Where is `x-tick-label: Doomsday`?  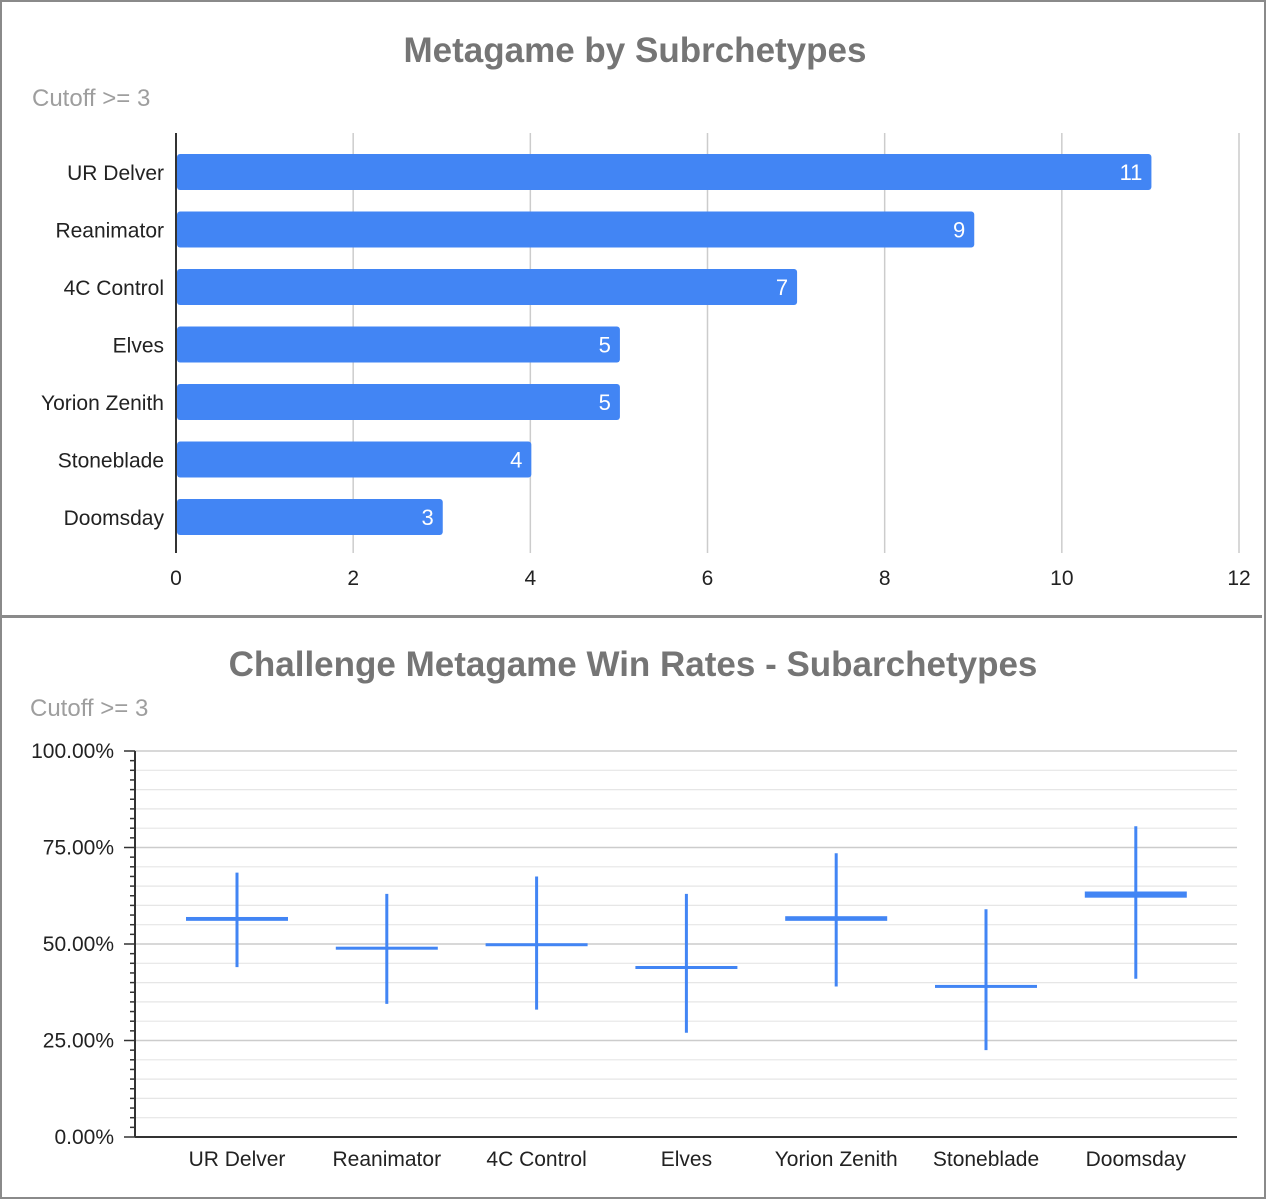
x-tick-label: Doomsday is located at coordinates (1136, 1159).